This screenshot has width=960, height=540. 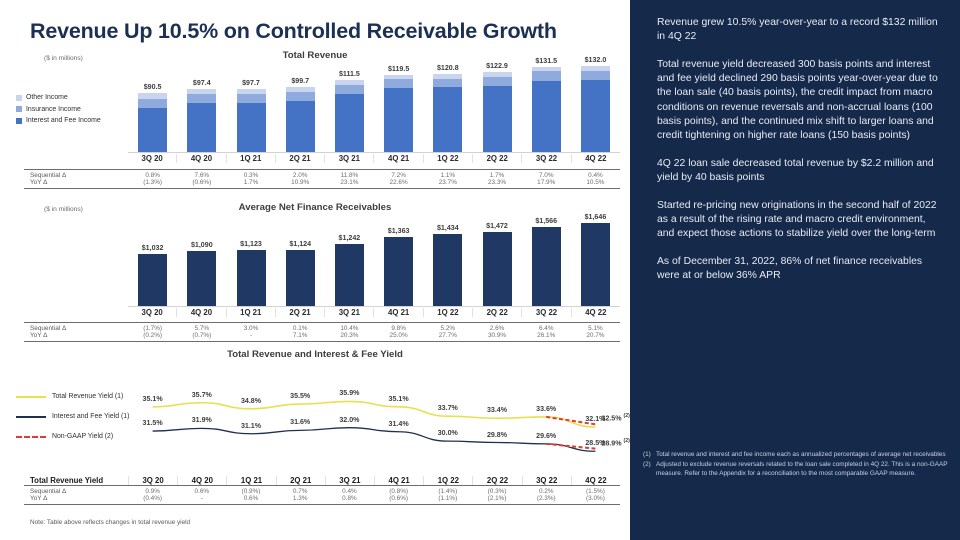 What do you see at coordinates (251, 328) in the screenshot?
I see `table-cell: 3.0%` at bounding box center [251, 328].